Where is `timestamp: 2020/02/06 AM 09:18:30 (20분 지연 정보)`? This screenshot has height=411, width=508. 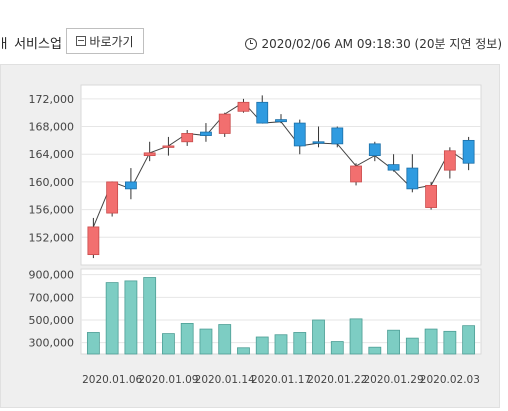 timestamp: 2020/02/06 AM 09:18:30 (20분 지연 정보) is located at coordinates (373, 43).